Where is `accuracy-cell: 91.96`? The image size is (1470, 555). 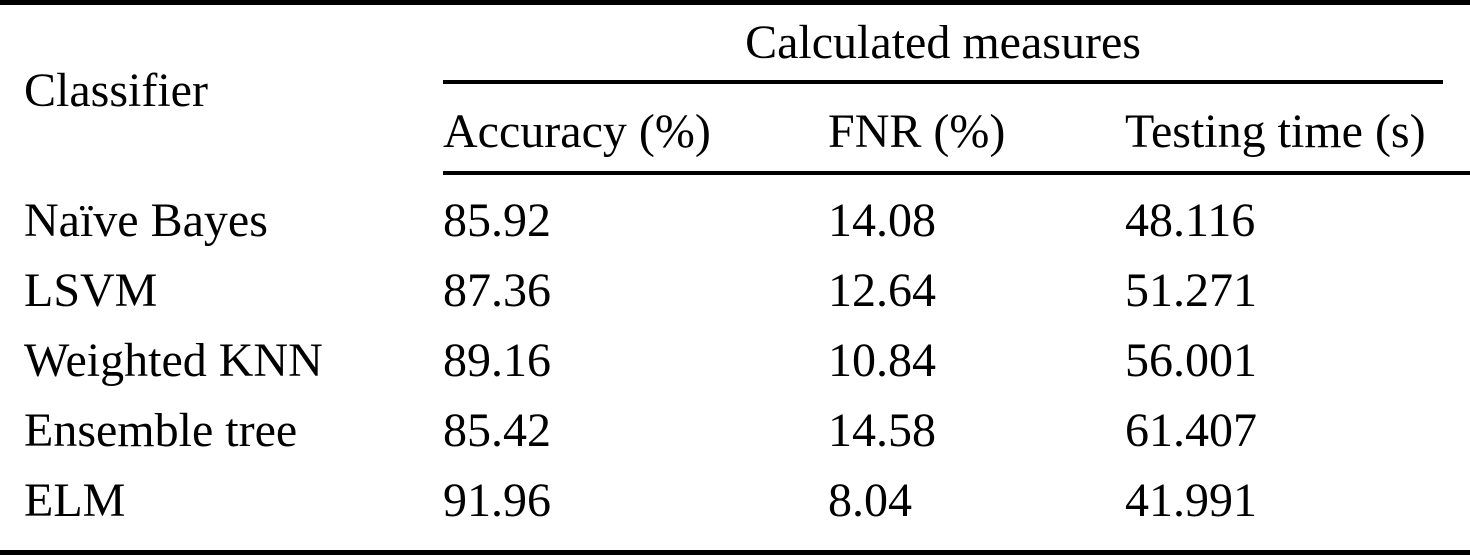
accuracy-cell: 91.96 is located at coordinates (635, 491).